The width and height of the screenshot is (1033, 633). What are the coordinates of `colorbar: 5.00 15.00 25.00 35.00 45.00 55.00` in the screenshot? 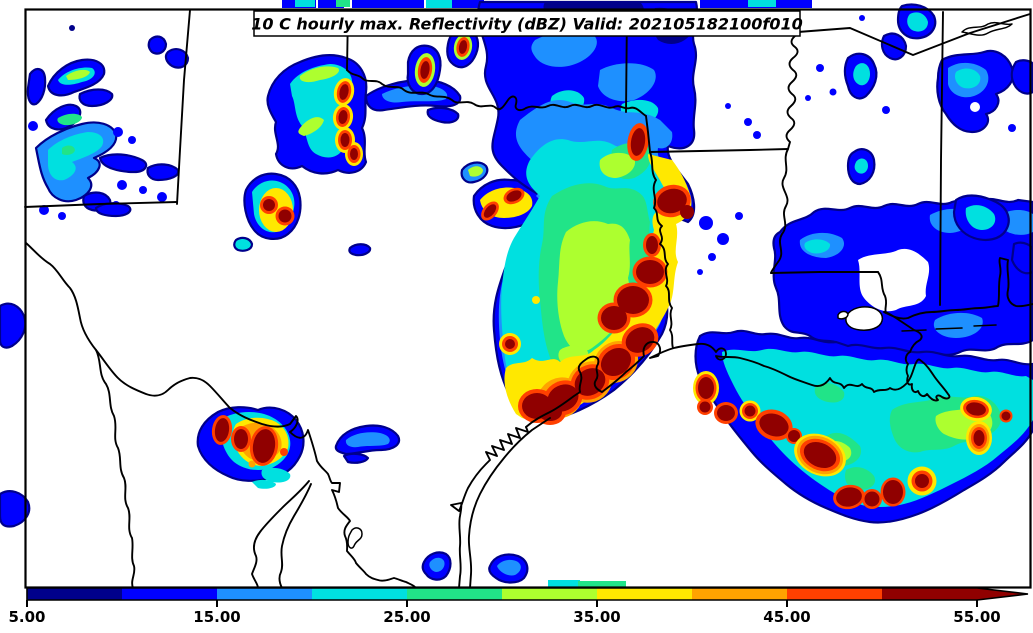 It's located at (518, 606).